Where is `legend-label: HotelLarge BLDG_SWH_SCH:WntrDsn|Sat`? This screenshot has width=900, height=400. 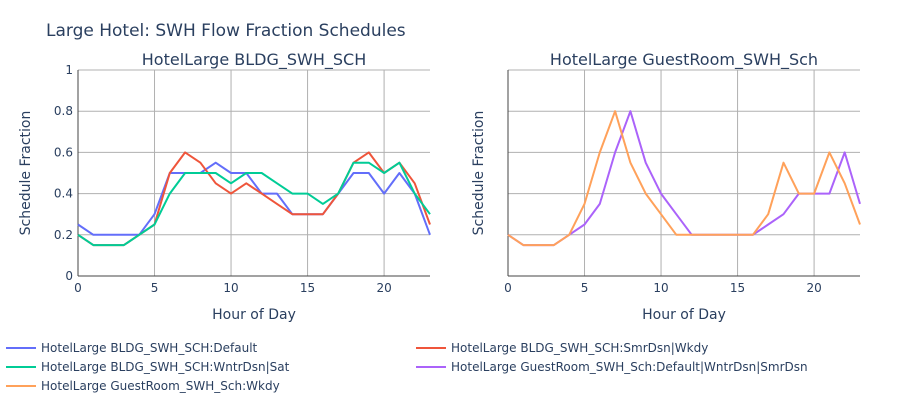
legend-label: HotelLarge BLDG_SWH_SCH:WntrDsn|Sat is located at coordinates (165, 367).